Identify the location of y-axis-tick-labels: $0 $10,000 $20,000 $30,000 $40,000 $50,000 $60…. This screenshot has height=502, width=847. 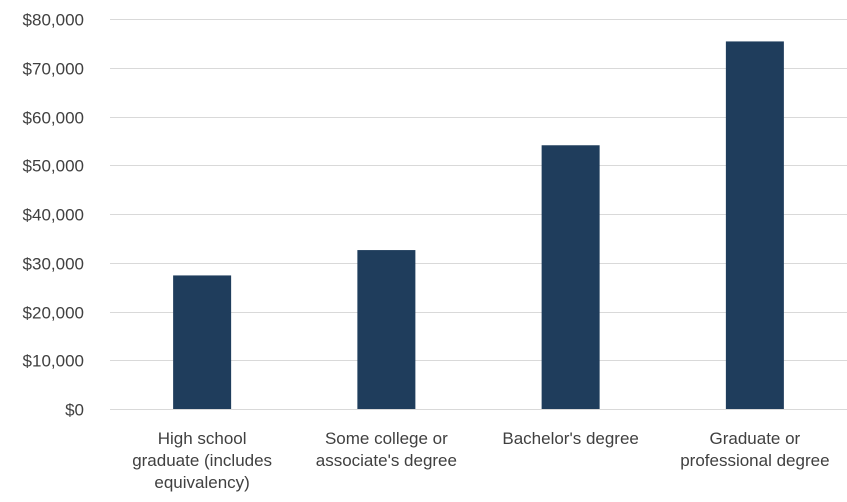
(53, 215).